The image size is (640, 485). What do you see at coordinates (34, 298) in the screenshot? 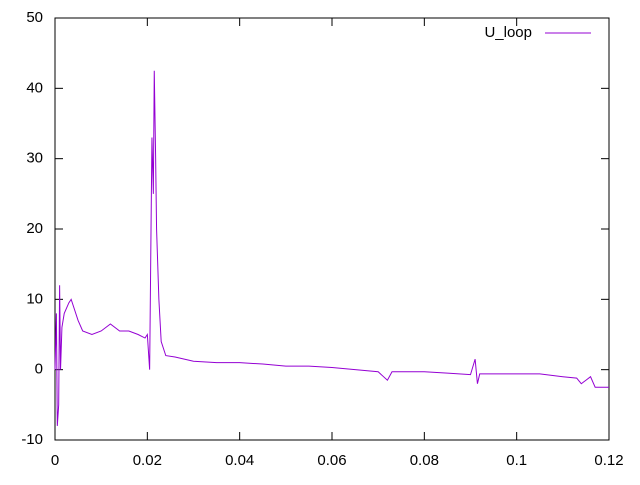
I see `y-tick-label: 10` at bounding box center [34, 298].